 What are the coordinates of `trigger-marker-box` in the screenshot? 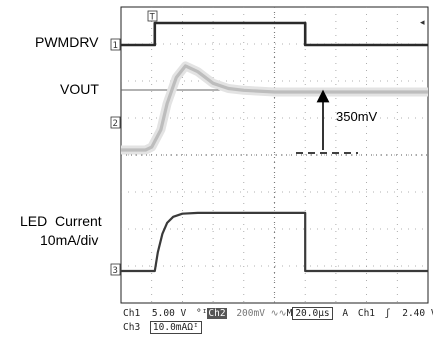 It's located at (152, 16).